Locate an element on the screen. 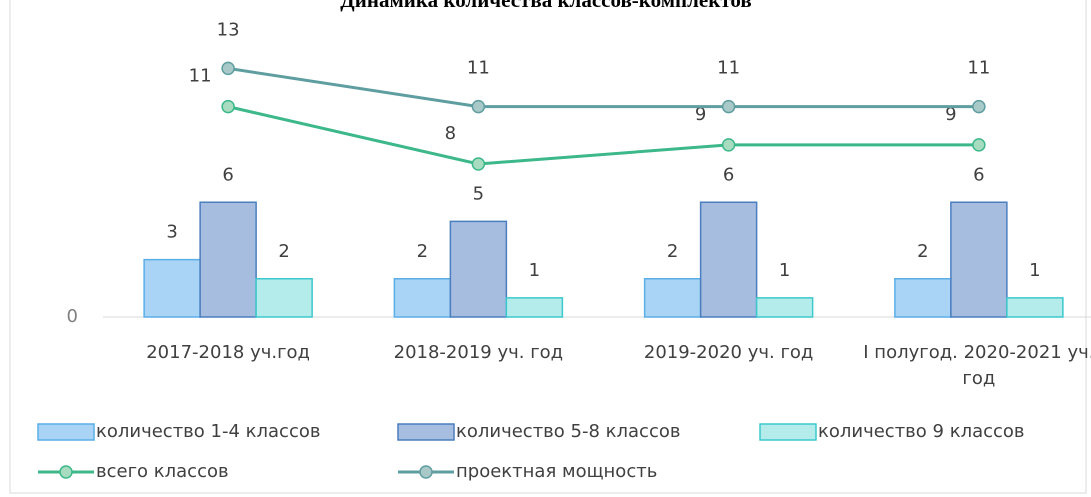  x-tick-label: 2017-2018 уч.год is located at coordinates (228, 352).